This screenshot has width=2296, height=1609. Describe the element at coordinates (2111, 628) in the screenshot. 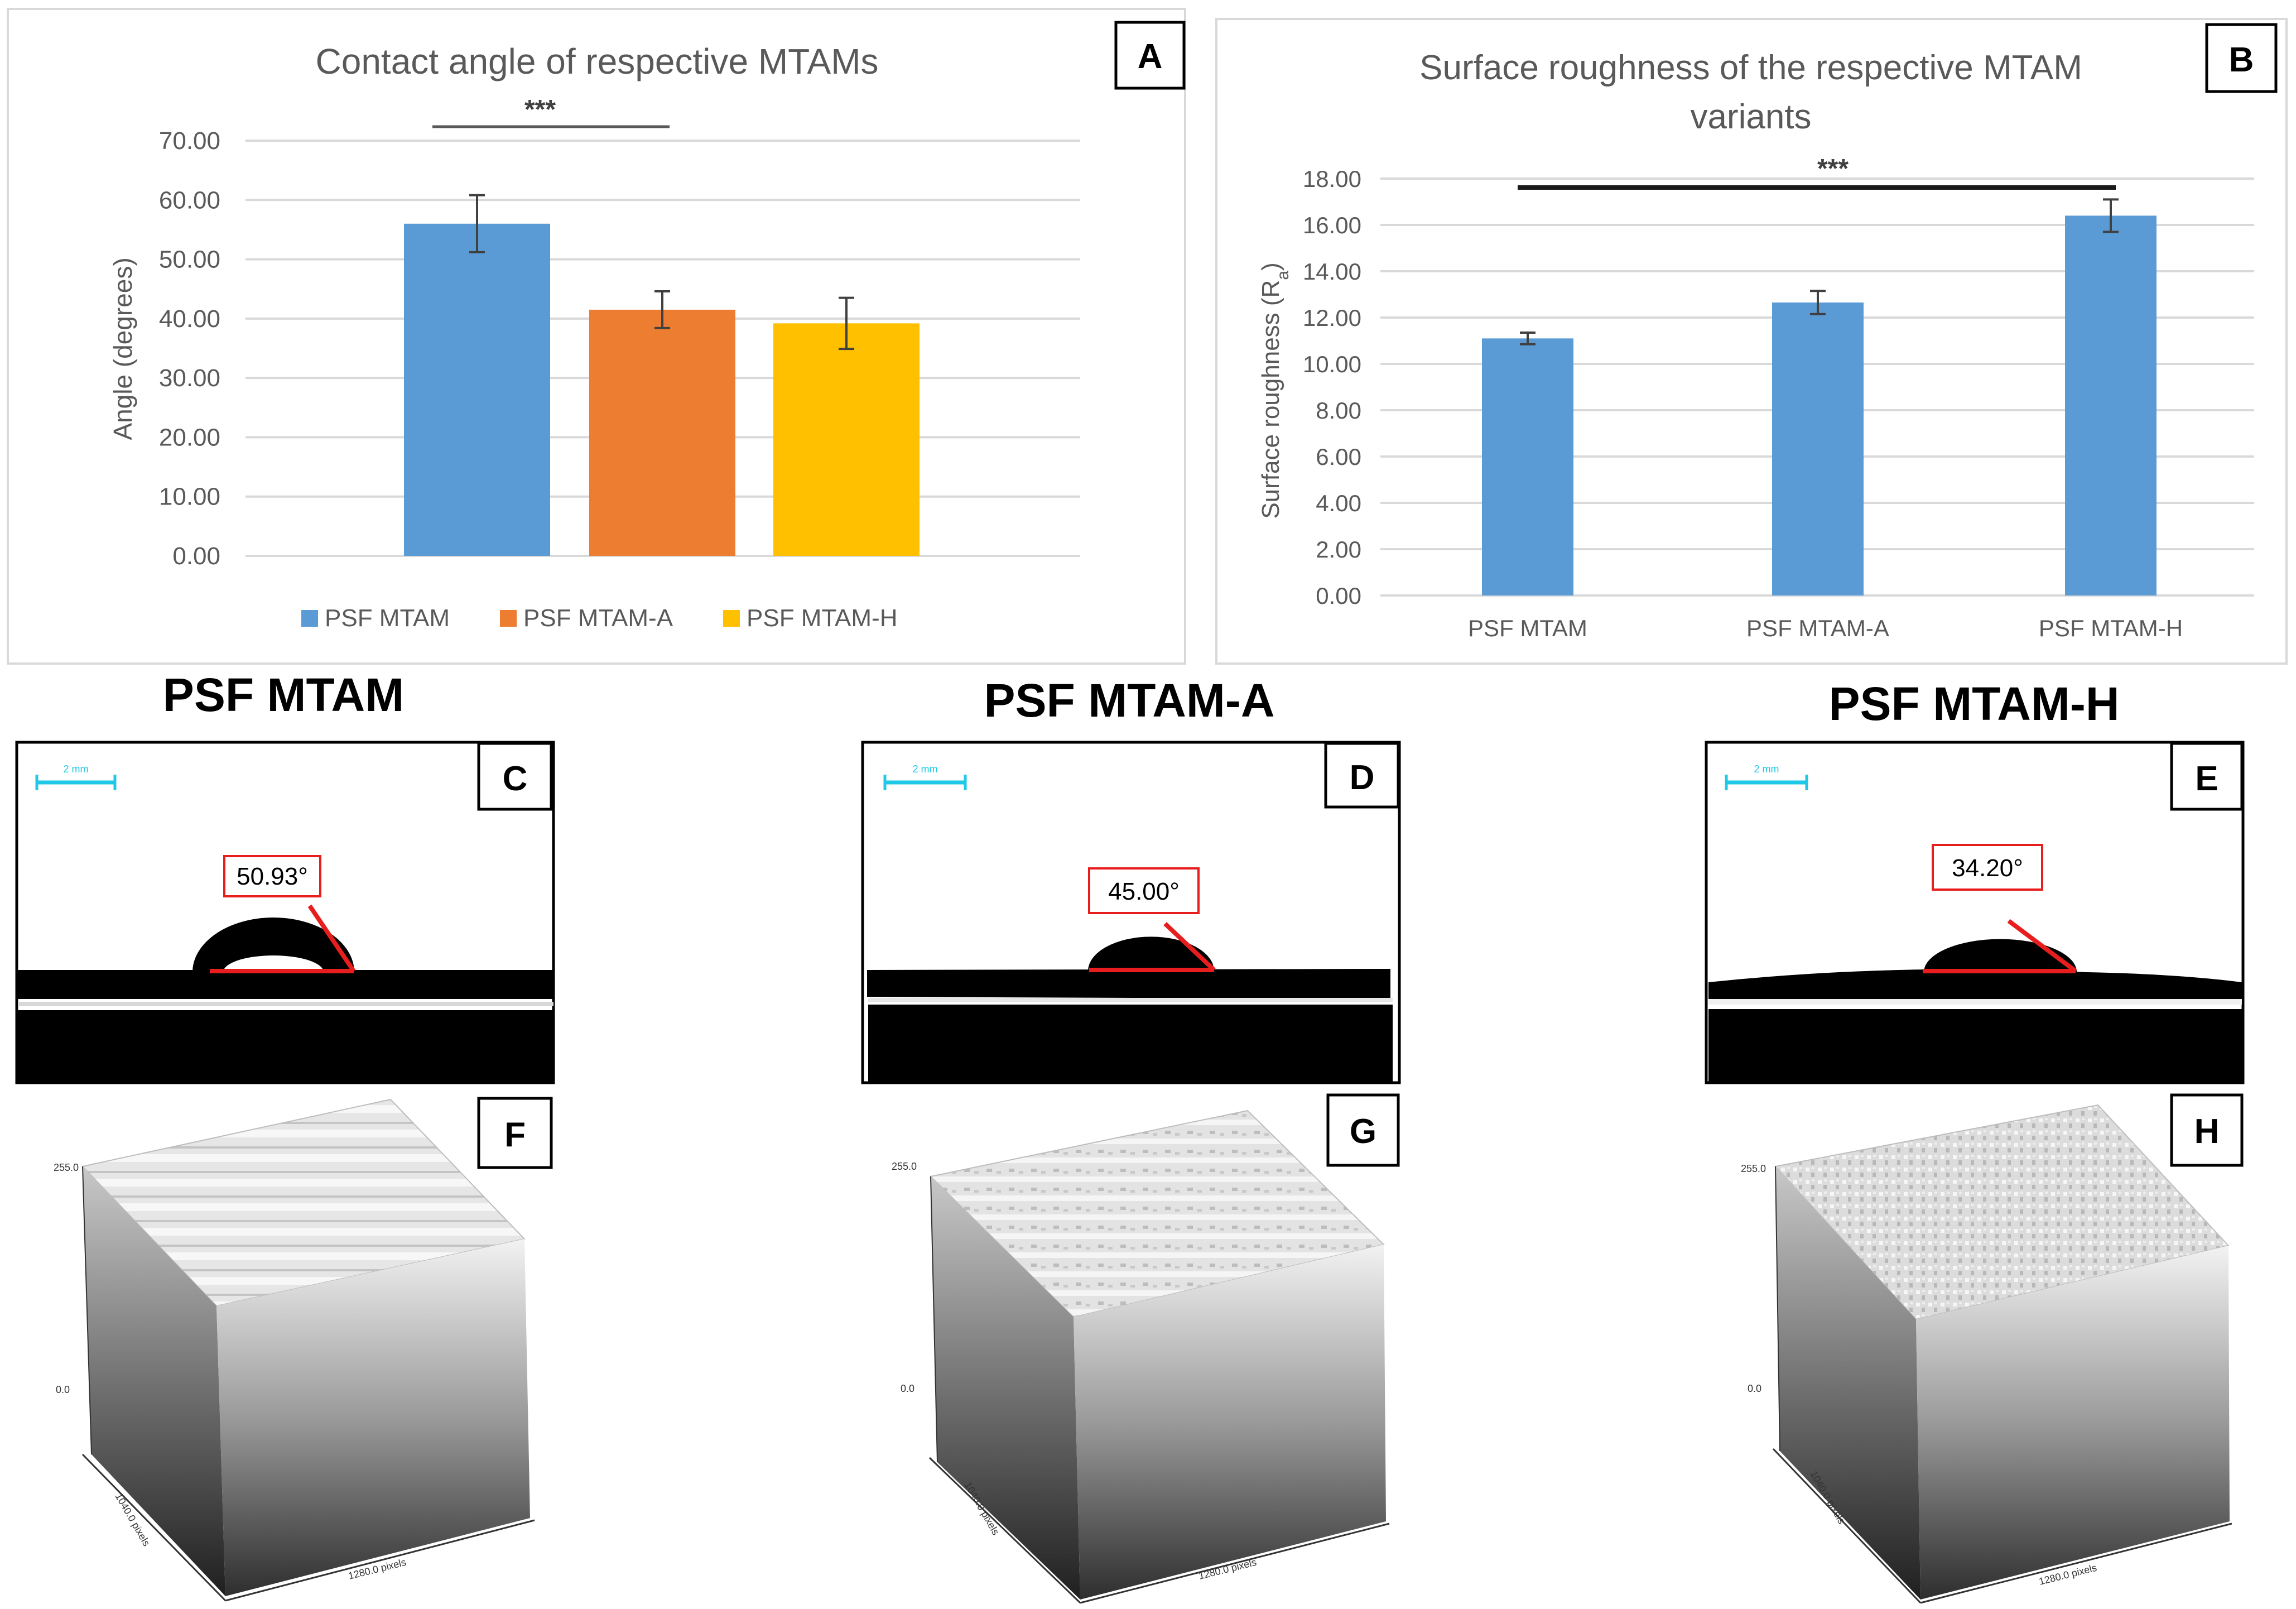

I see `chart-b-x-tick-label: PSF MTAM-H` at that location.